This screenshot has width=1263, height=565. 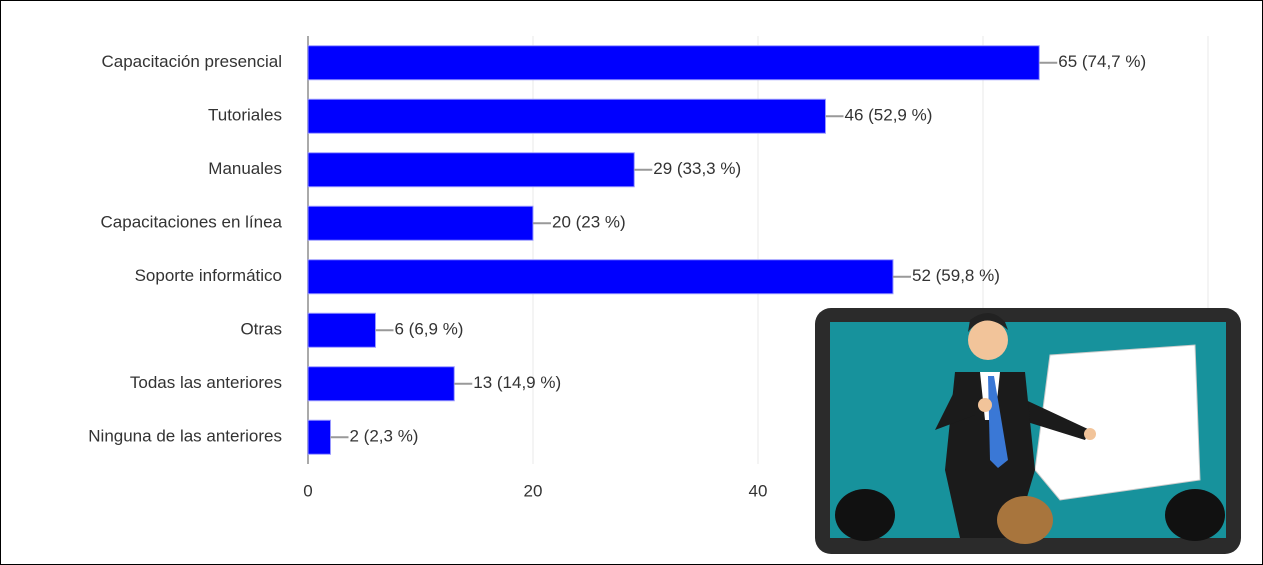 What do you see at coordinates (1102, 61) in the screenshot?
I see `value-label: 65 (74,7 %)` at bounding box center [1102, 61].